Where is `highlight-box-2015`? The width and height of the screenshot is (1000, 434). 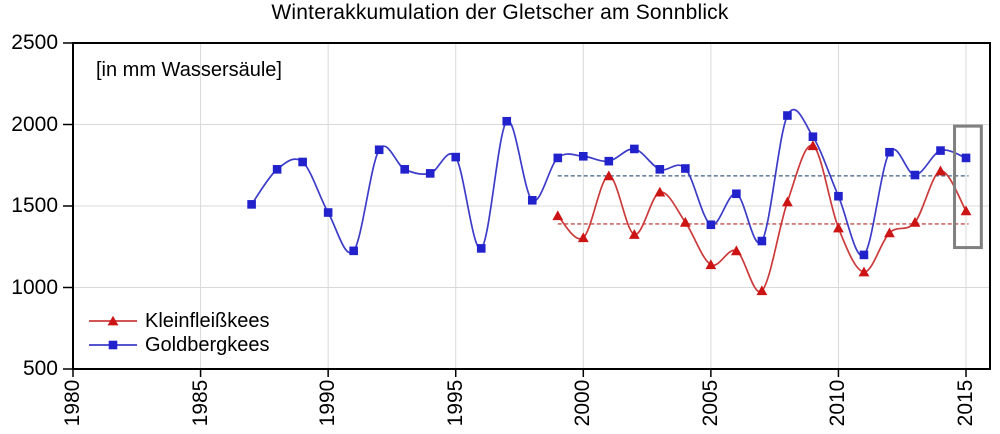 highlight-box-2015 is located at coordinates (968, 187).